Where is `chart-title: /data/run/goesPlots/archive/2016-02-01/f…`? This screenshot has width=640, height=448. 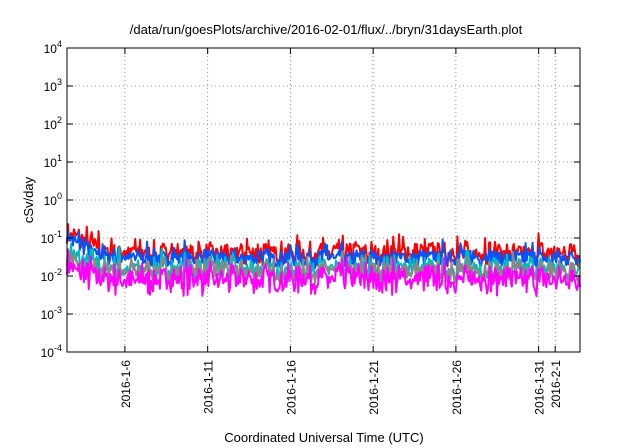
chart-title: /data/run/goesPlots/archive/2016-02-01/f… is located at coordinates (326, 29).